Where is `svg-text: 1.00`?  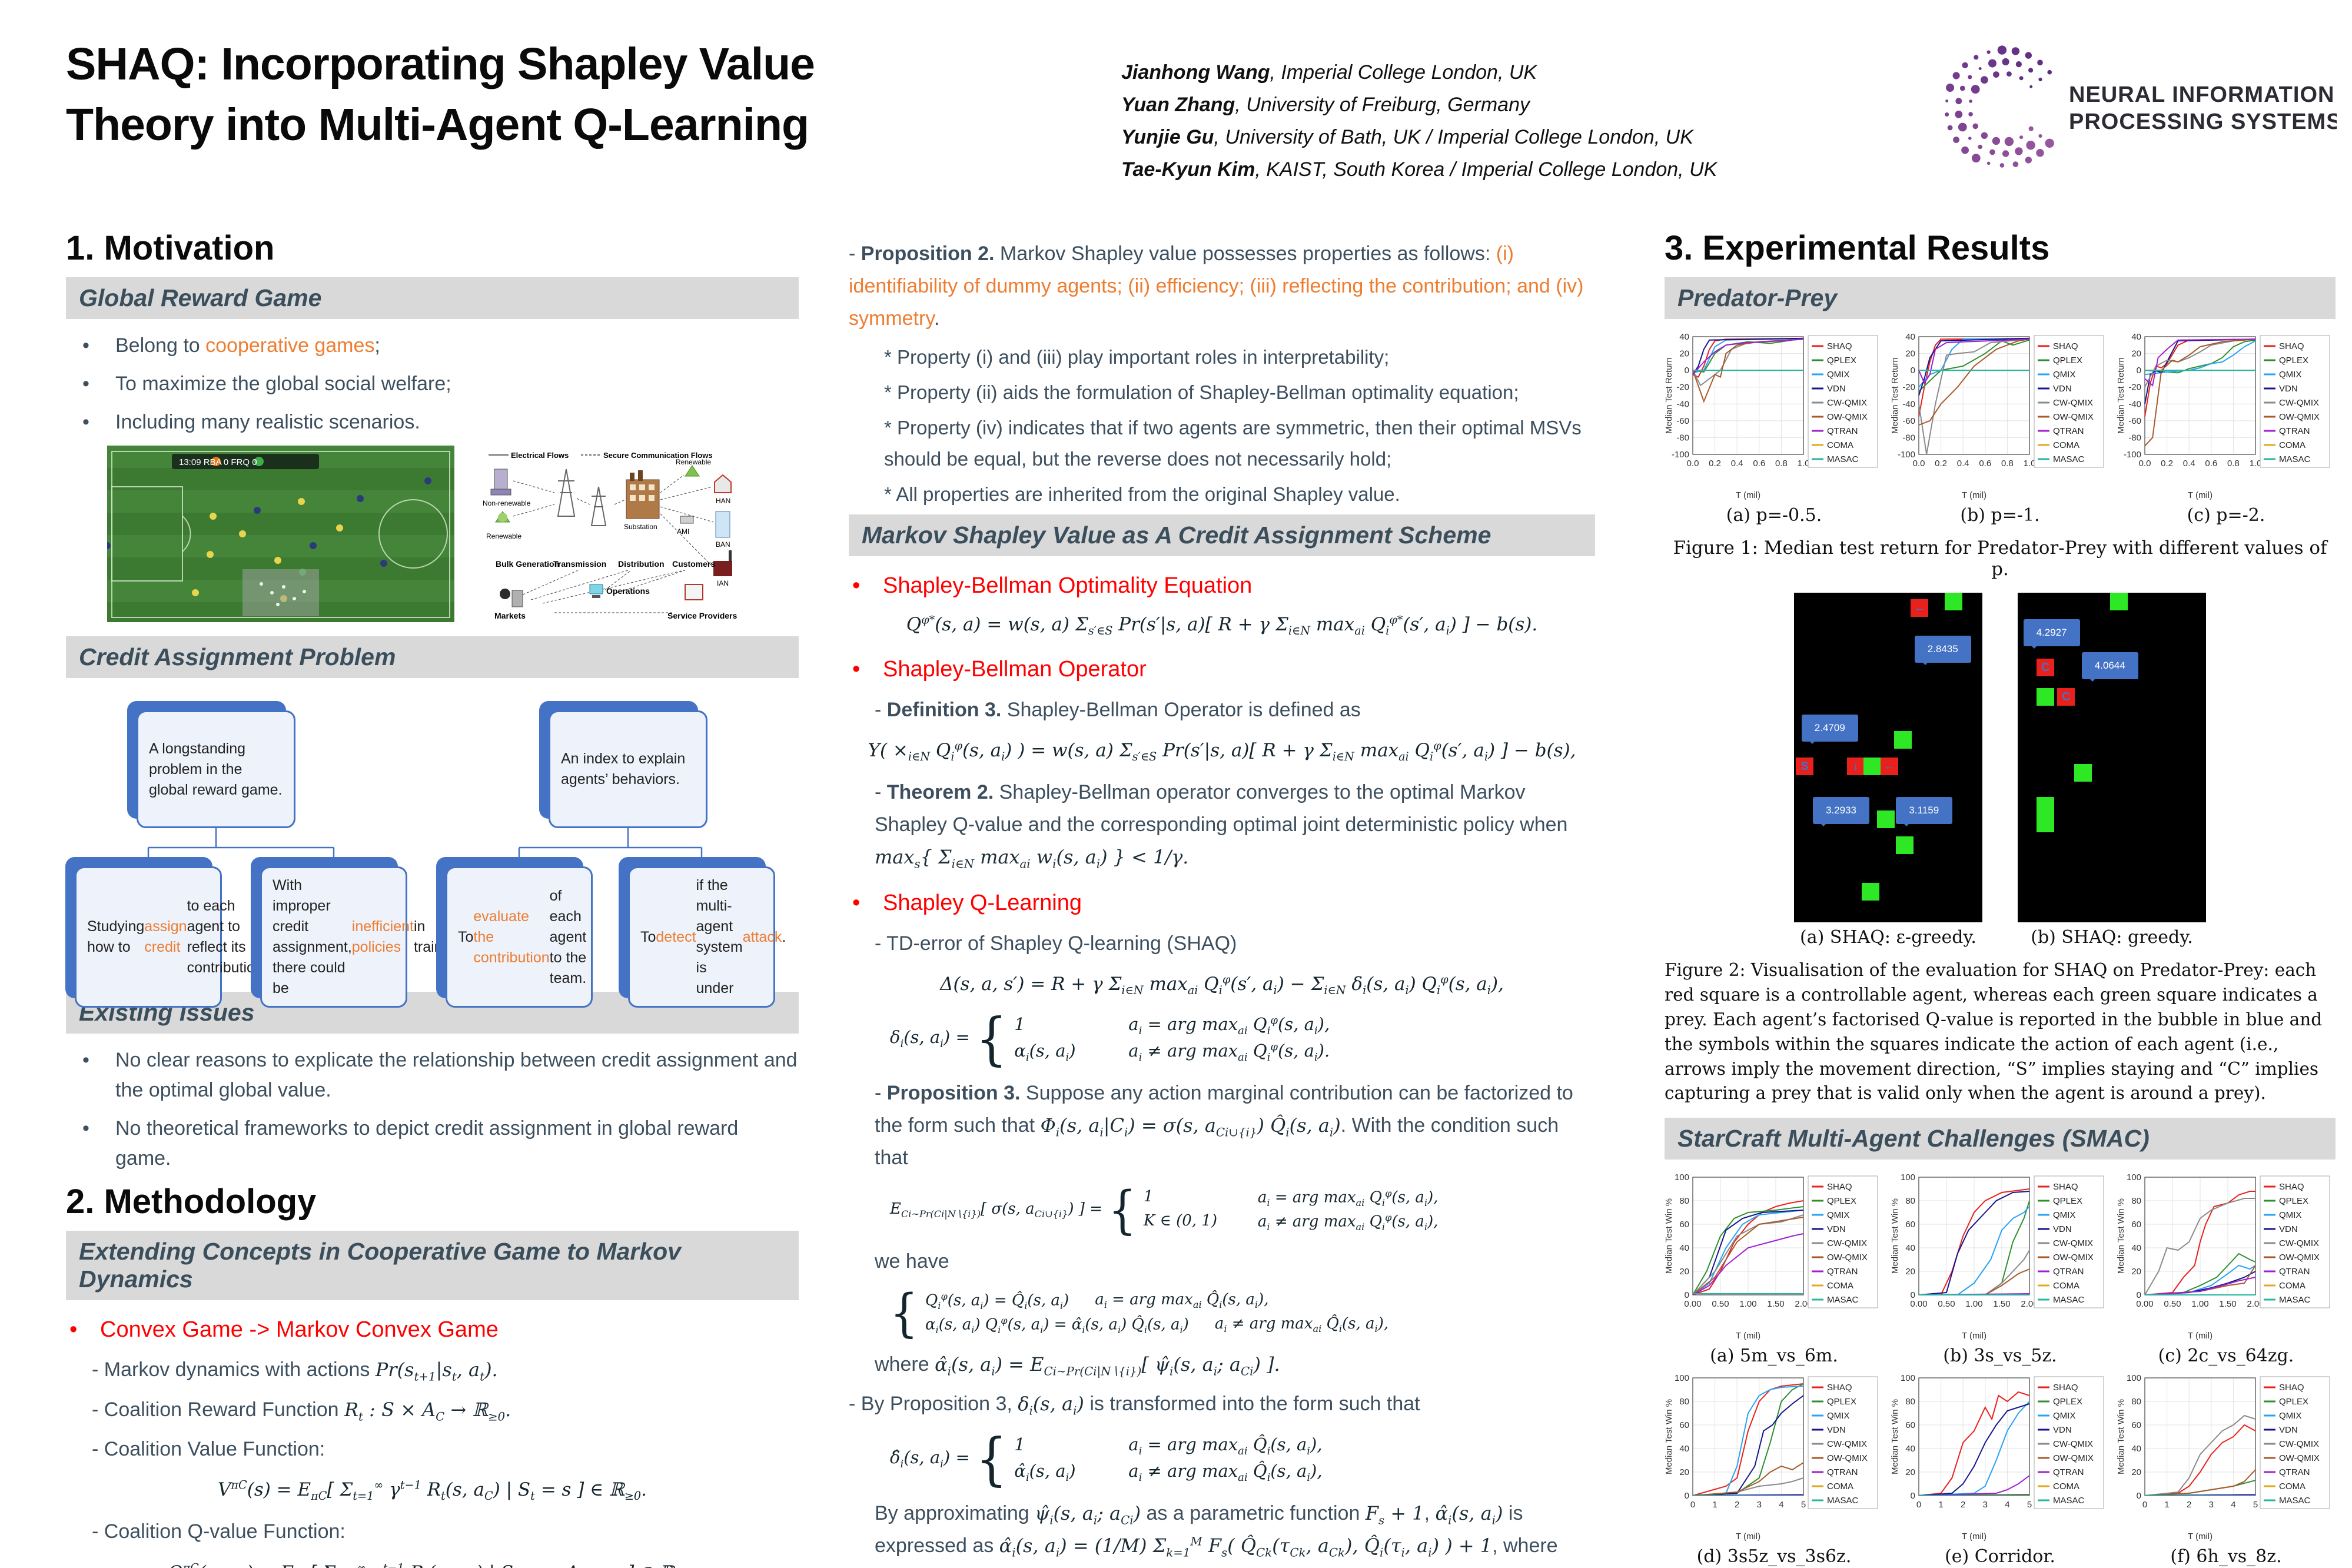 svg-text: 1.00 is located at coordinates (1747, 1304).